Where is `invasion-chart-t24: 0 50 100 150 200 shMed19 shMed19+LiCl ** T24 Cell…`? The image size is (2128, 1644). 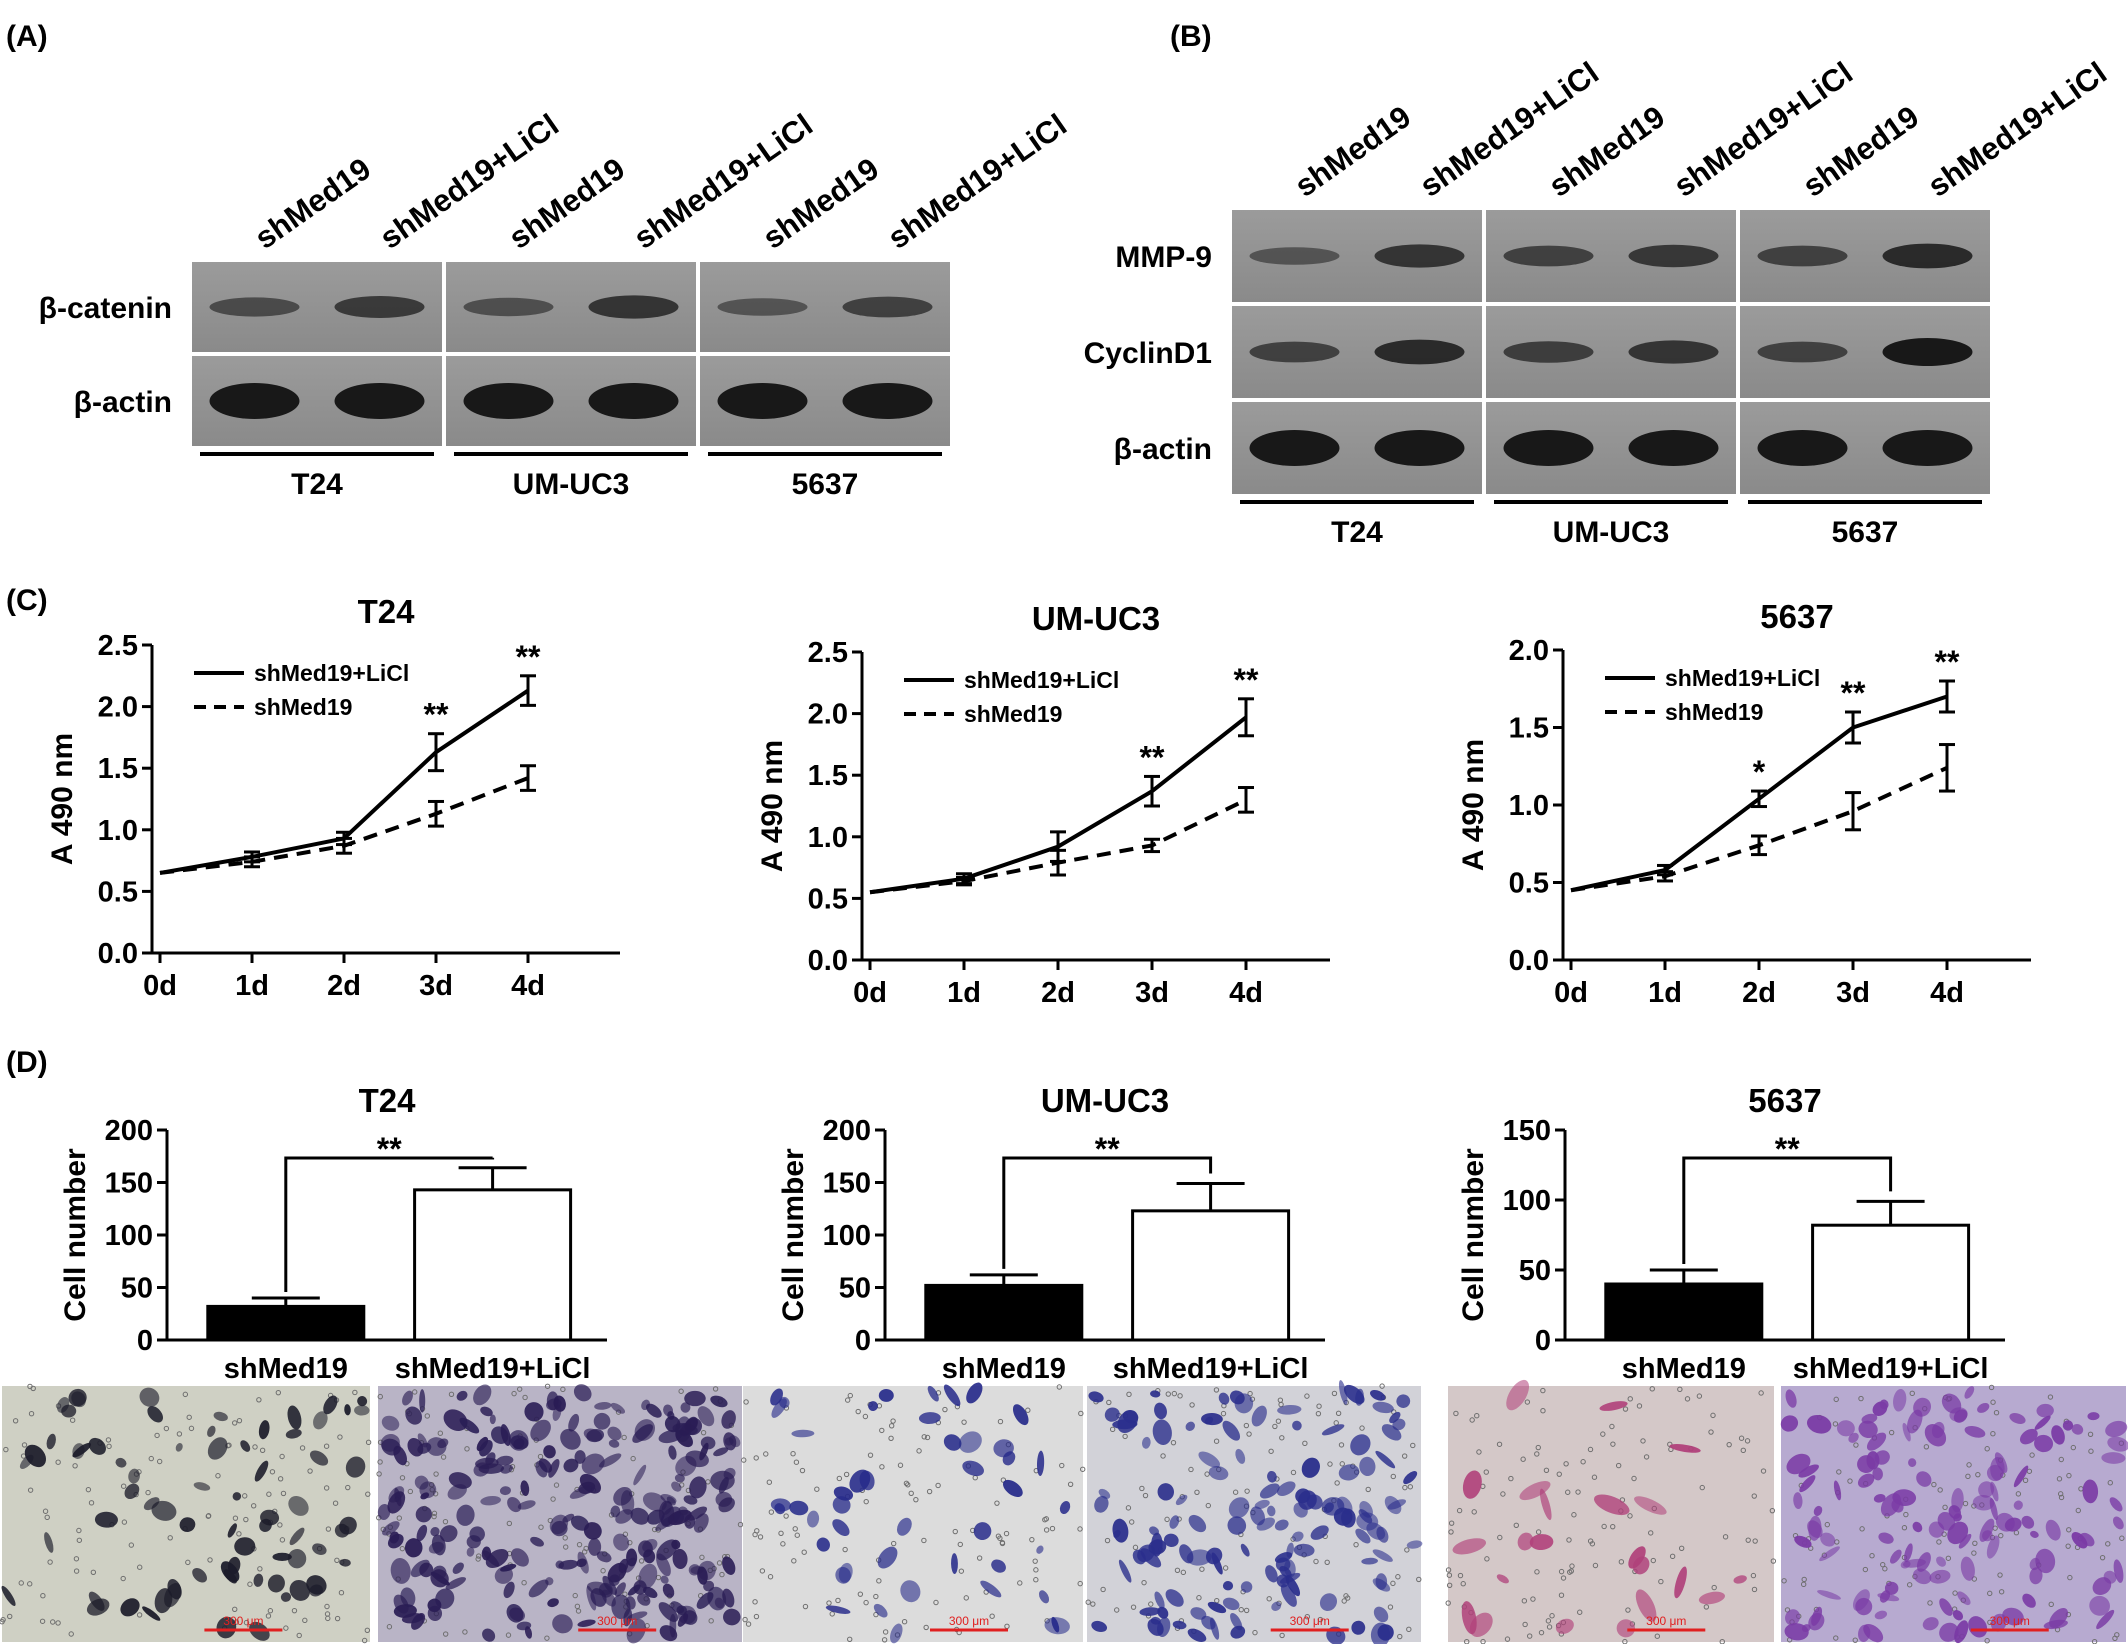
invasion-chart-t24: 0 50 100 150 200 shMed19 shMed19+LiCl ** T24 Cell… is located at coordinates (333, 1233).